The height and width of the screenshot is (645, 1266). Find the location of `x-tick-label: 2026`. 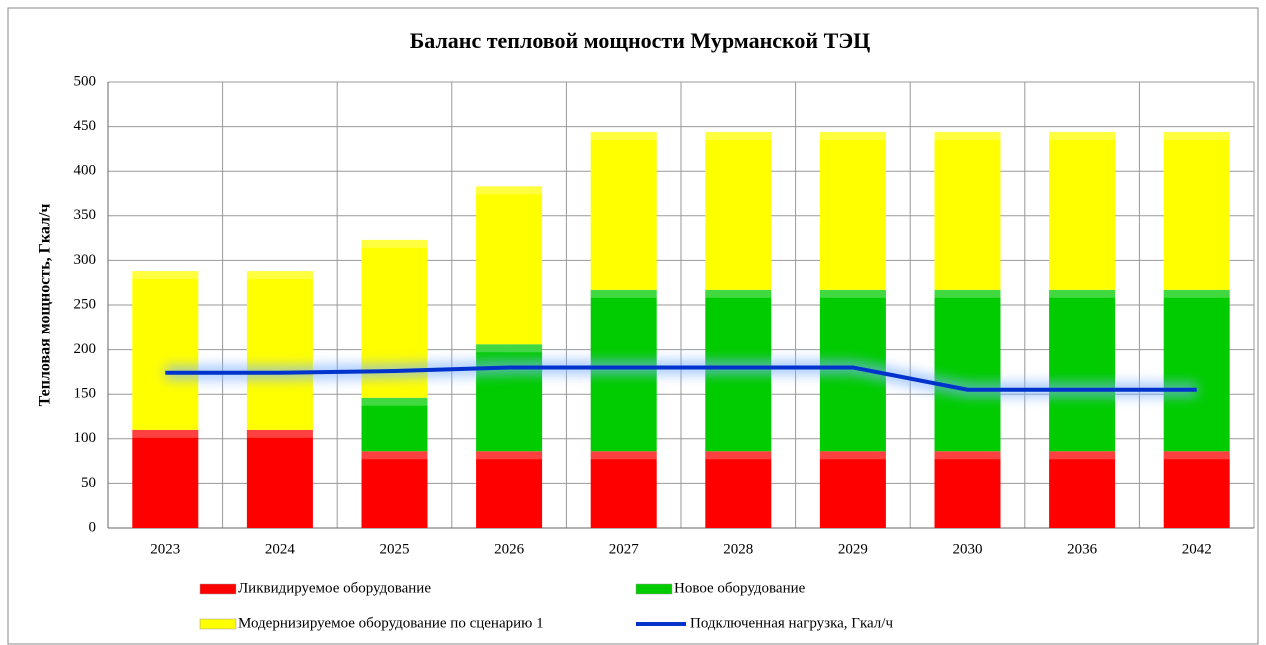

x-tick-label: 2026 is located at coordinates (509, 549).